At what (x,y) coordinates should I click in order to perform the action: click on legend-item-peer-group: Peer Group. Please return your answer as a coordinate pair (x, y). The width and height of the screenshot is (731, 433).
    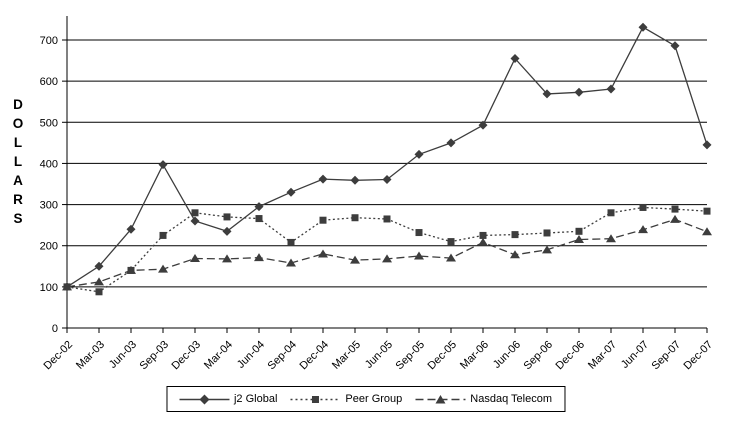
    Looking at the image, I should click on (346, 399).